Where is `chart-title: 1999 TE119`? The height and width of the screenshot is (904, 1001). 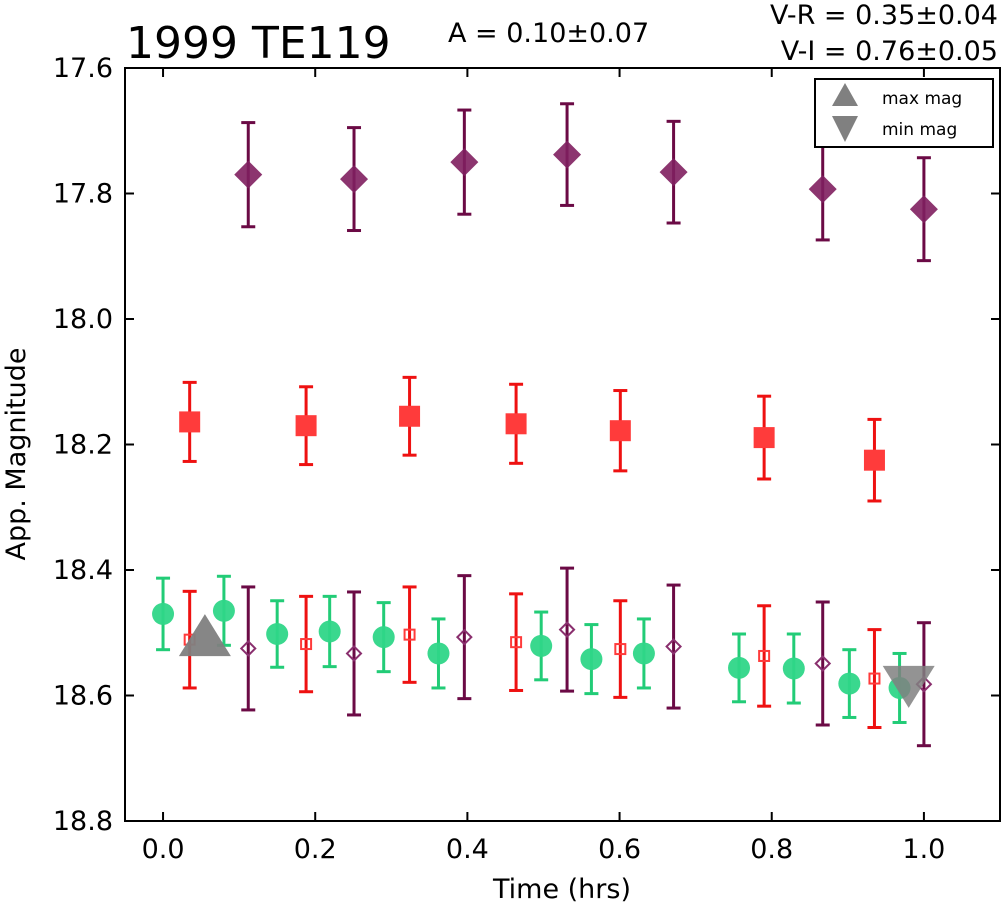 chart-title: 1999 TE119 is located at coordinates (258, 43).